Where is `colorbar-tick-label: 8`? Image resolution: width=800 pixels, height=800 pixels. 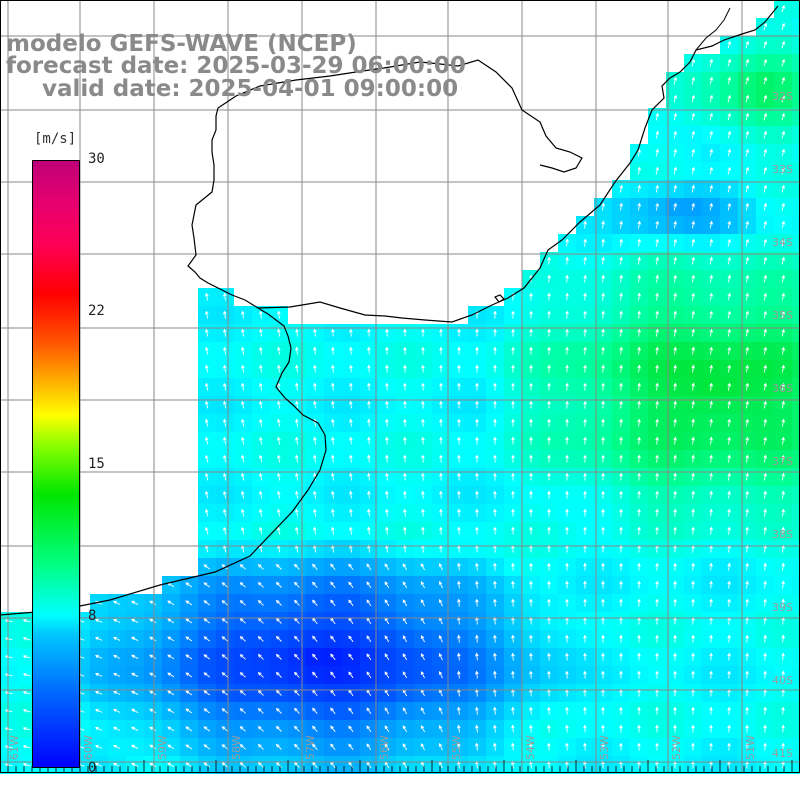 colorbar-tick-label: 8 is located at coordinates (92, 616).